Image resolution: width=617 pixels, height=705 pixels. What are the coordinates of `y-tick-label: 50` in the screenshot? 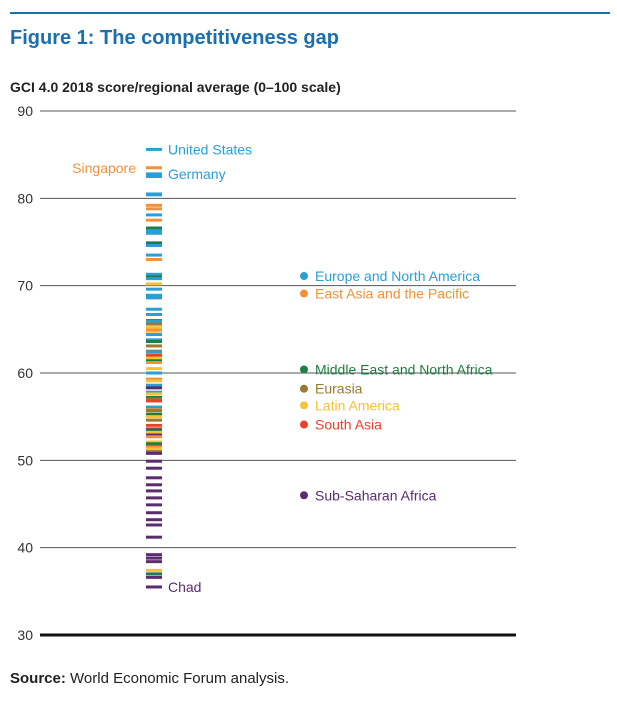 It's located at (25, 460).